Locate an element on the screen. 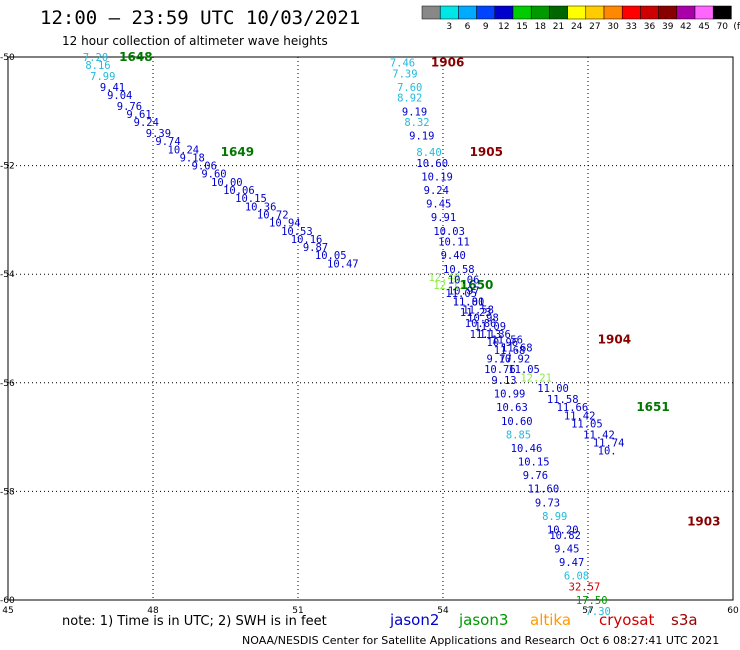 Image resolution: width=740 pixels, height=650 pixels. wave-height-label: 11.00 is located at coordinates (553, 389).